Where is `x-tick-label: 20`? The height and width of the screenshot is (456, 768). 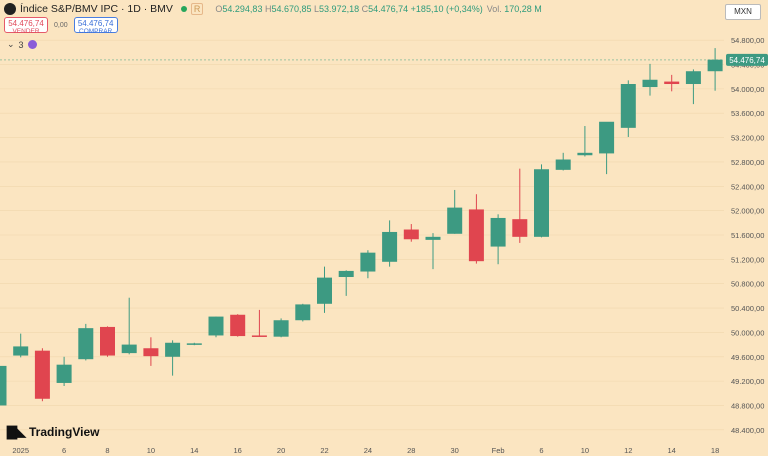 x-tick-label: 20 is located at coordinates (281, 450).